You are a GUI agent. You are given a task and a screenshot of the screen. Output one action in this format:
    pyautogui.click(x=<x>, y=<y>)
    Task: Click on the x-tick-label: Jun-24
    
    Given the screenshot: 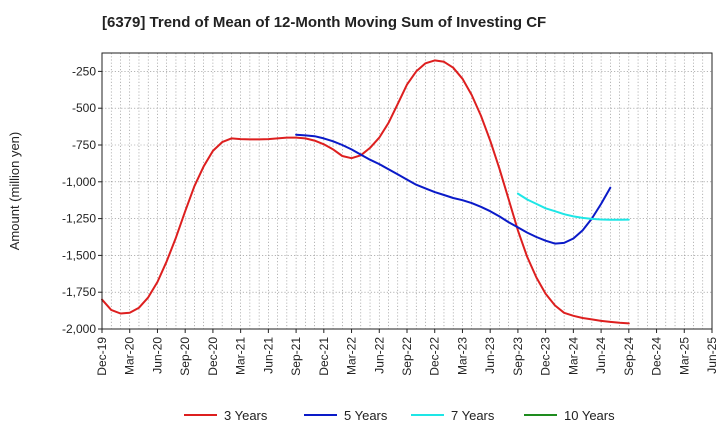 What is the action you would take?
    pyautogui.click(x=601, y=355)
    